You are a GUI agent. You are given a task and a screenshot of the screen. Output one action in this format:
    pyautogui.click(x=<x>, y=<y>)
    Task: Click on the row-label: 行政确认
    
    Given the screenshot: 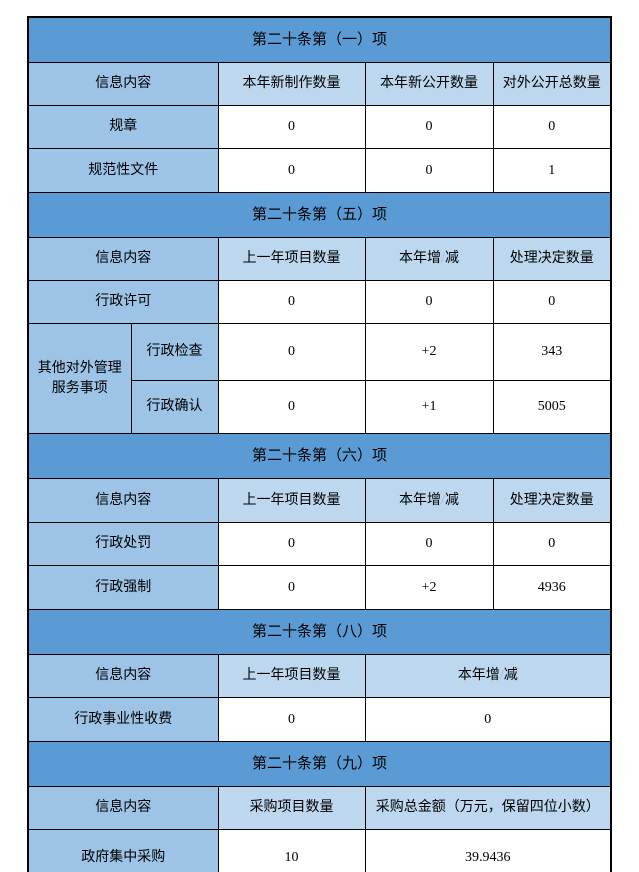 What is the action you would take?
    pyautogui.click(x=174, y=407)
    